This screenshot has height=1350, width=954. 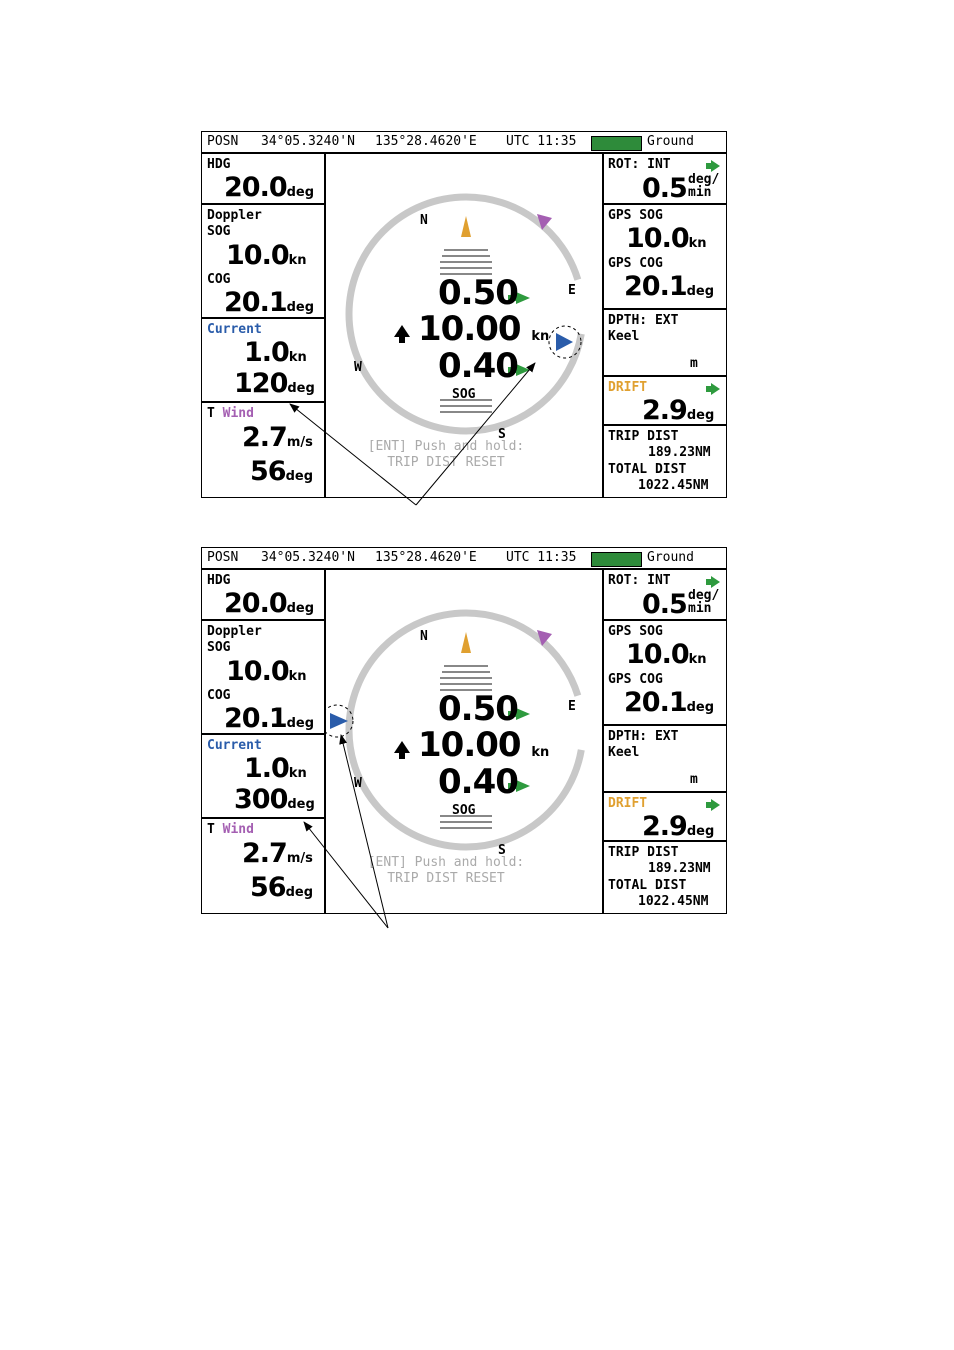 I want to click on current-cell: Current 1.0kn 120deg, so click(x=263, y=361).